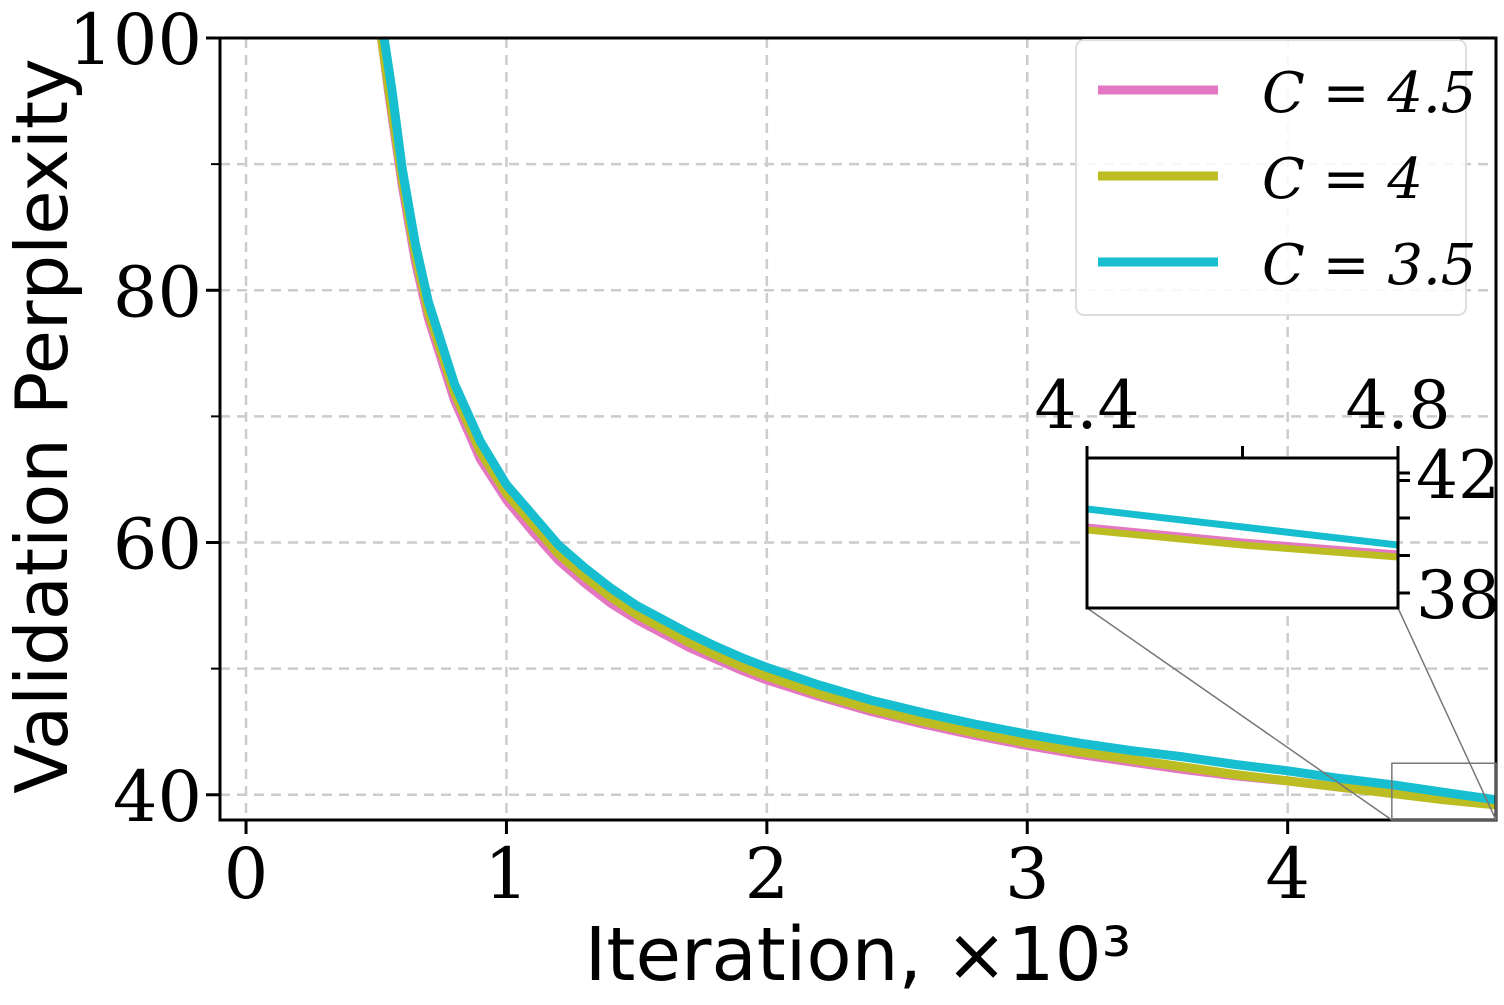 The width and height of the screenshot is (1504, 1005). Describe the element at coordinates (246, 874) in the screenshot. I see `x-tick-label-0: 0` at that location.